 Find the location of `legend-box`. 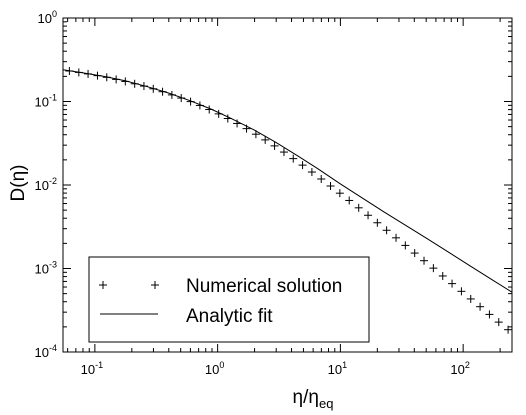

legend-box is located at coordinates (229, 299).